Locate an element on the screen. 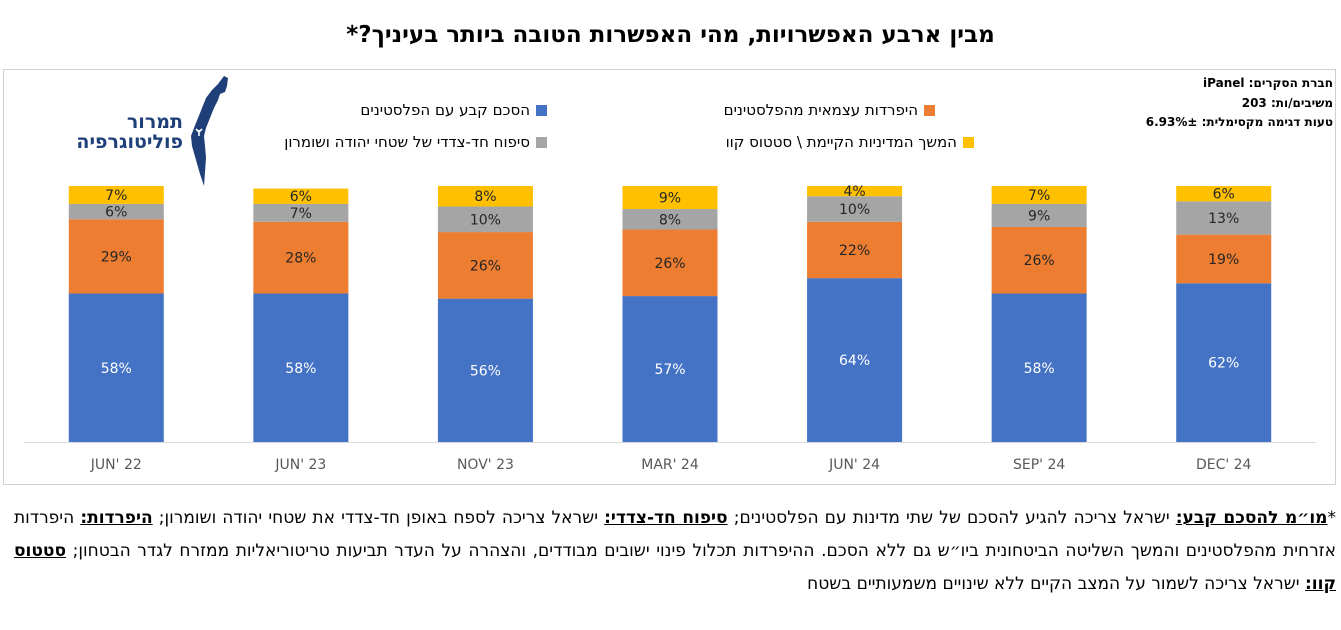  data-label: 62% is located at coordinates (1223, 364).